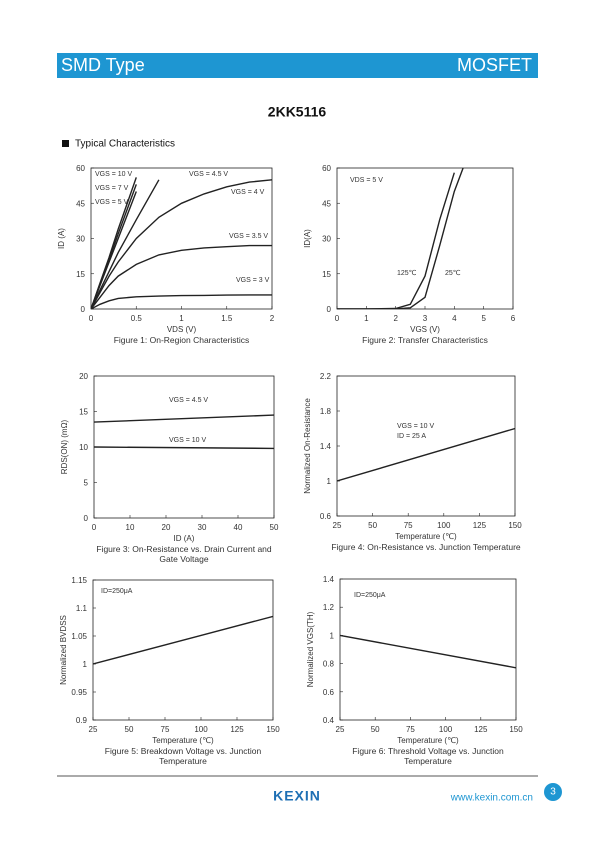  Describe the element at coordinates (182, 329) in the screenshot. I see `x-axis-label: VDS (V)` at that location.